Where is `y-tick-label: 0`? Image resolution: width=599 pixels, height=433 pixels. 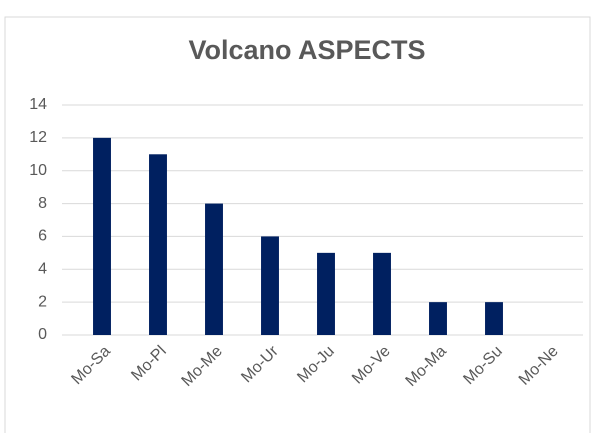 y-tick-label: 0 is located at coordinates (42, 334).